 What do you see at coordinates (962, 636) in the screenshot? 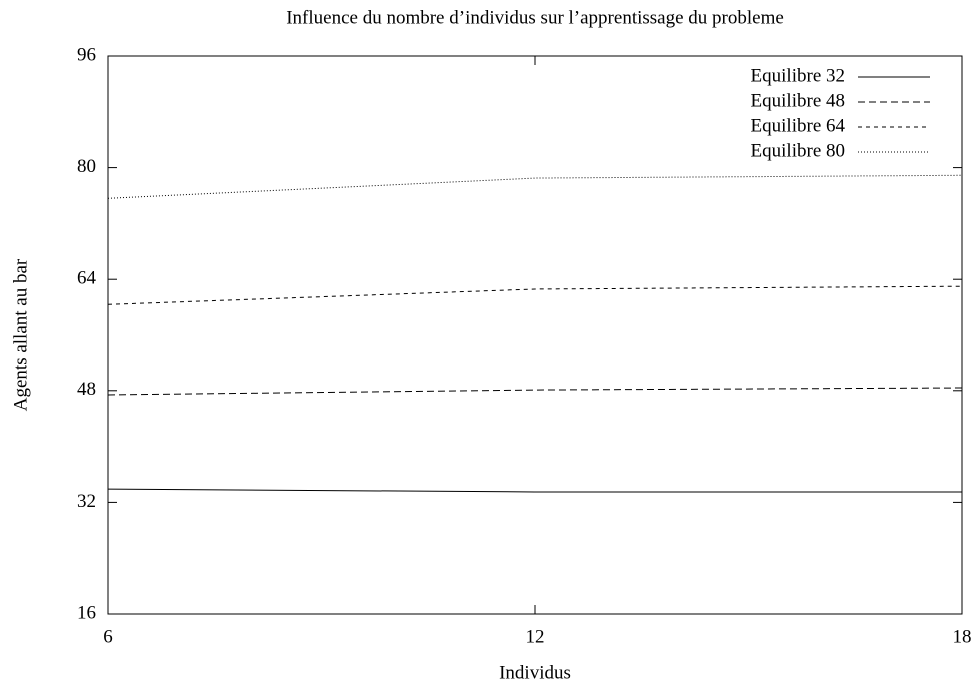
I see `x-tick-label: 18` at bounding box center [962, 636].